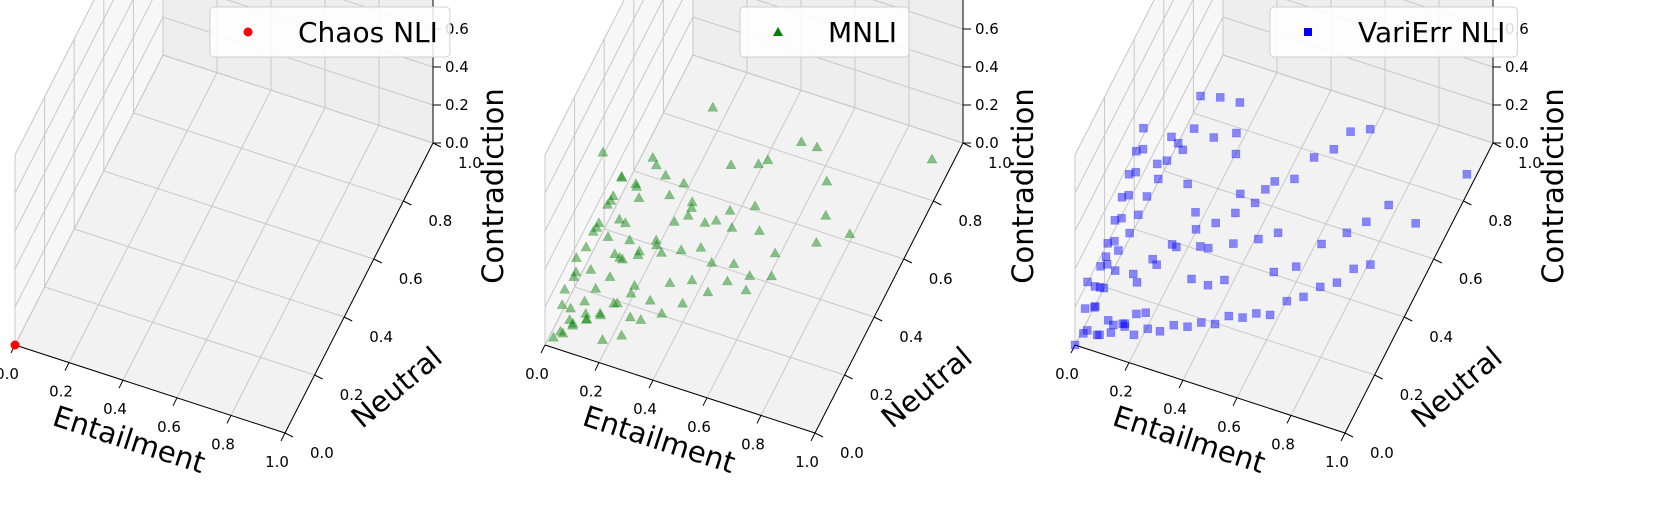 Image resolution: width=1661 pixels, height=513 pixels. I want to click on x-tick-label: 0.8, so click(753, 444).